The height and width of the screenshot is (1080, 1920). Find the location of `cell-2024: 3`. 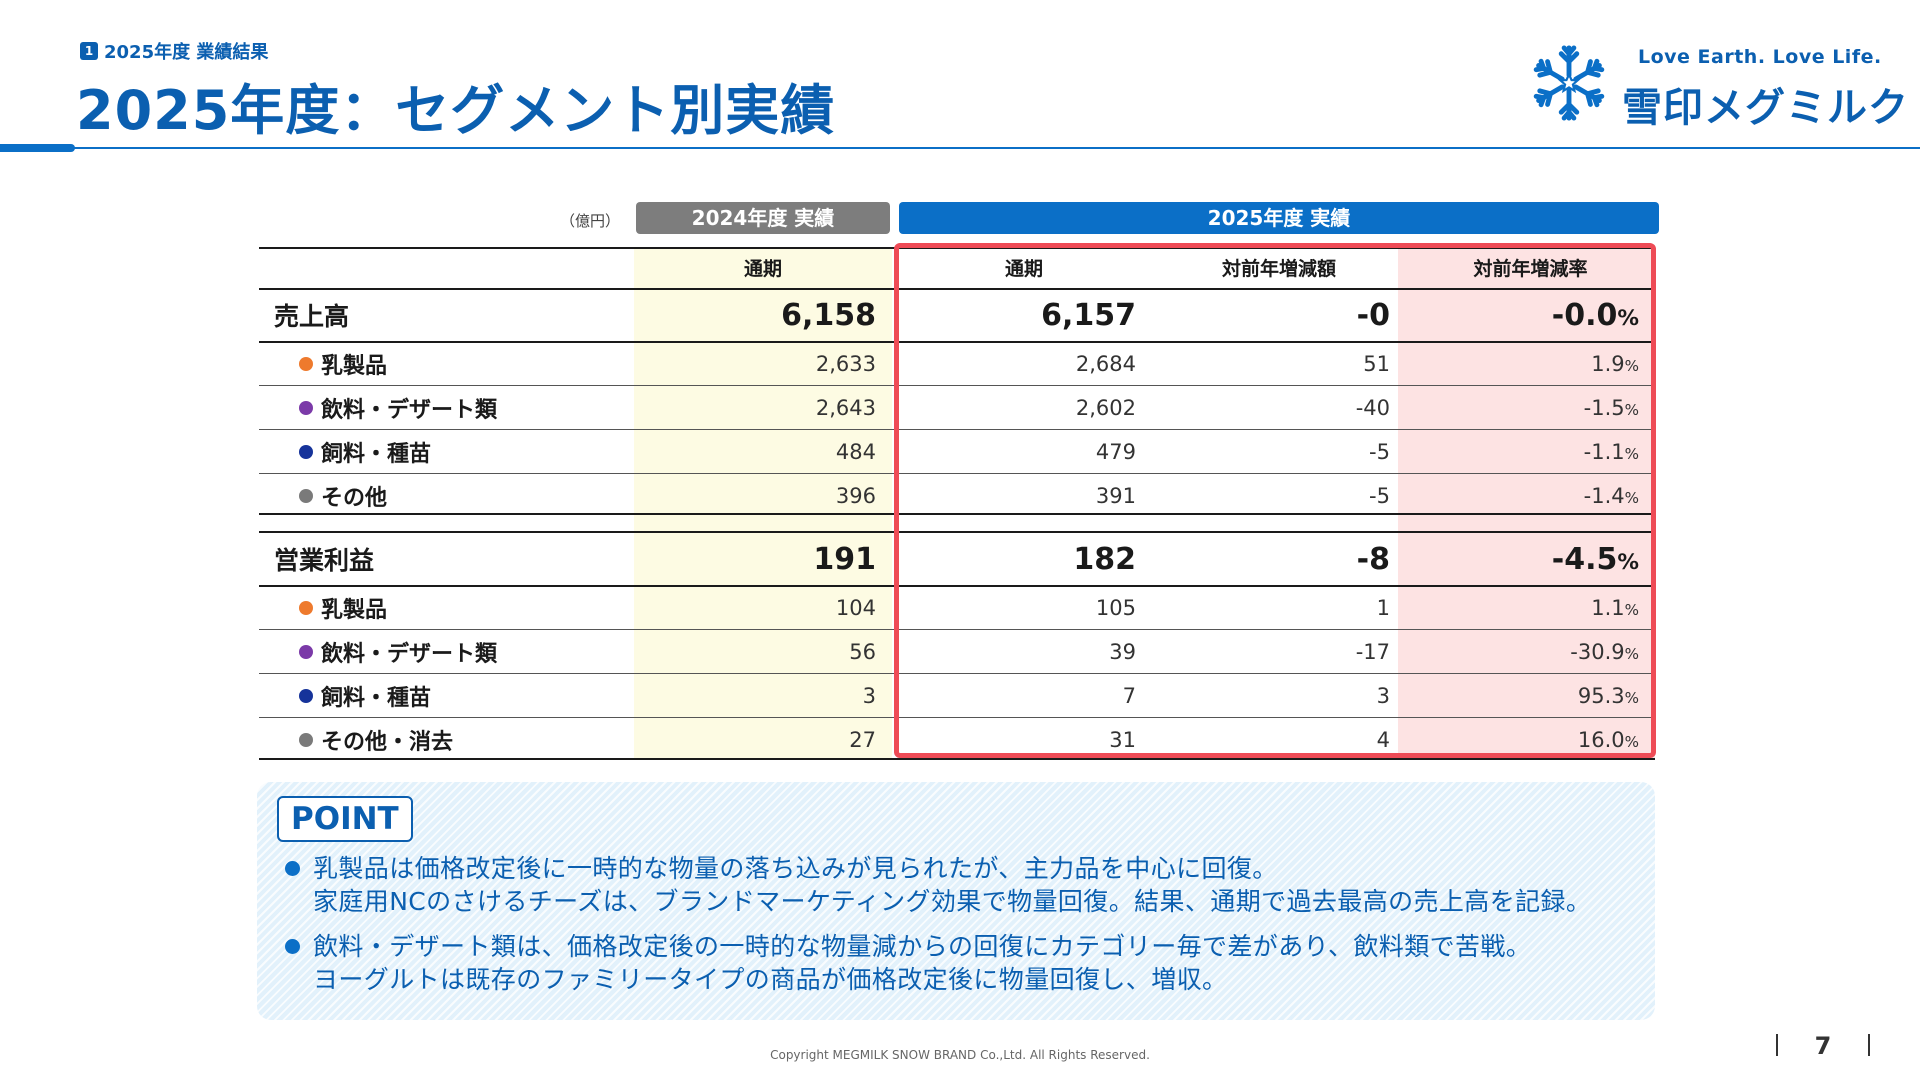

cell-2024: 3 is located at coordinates (869, 695).